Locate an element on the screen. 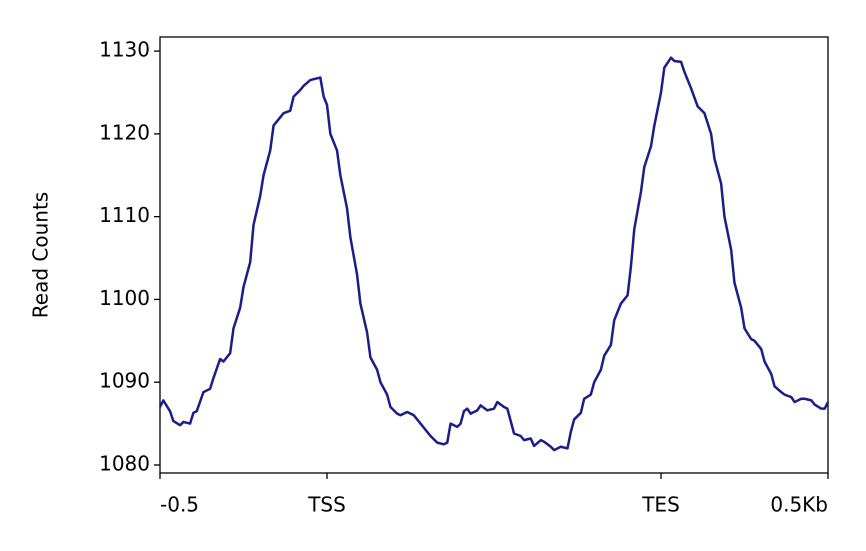 This screenshot has width=866, height=551. x-tick-label: TSS is located at coordinates (326, 505).